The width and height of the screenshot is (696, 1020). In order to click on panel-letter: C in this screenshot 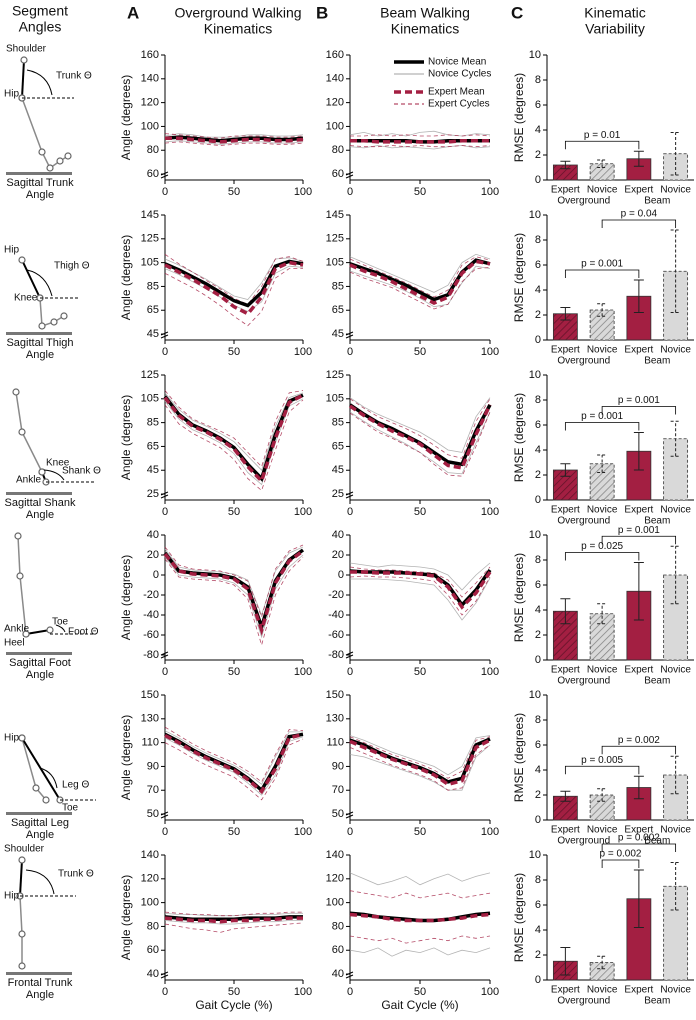, I will do `click(517, 12)`.